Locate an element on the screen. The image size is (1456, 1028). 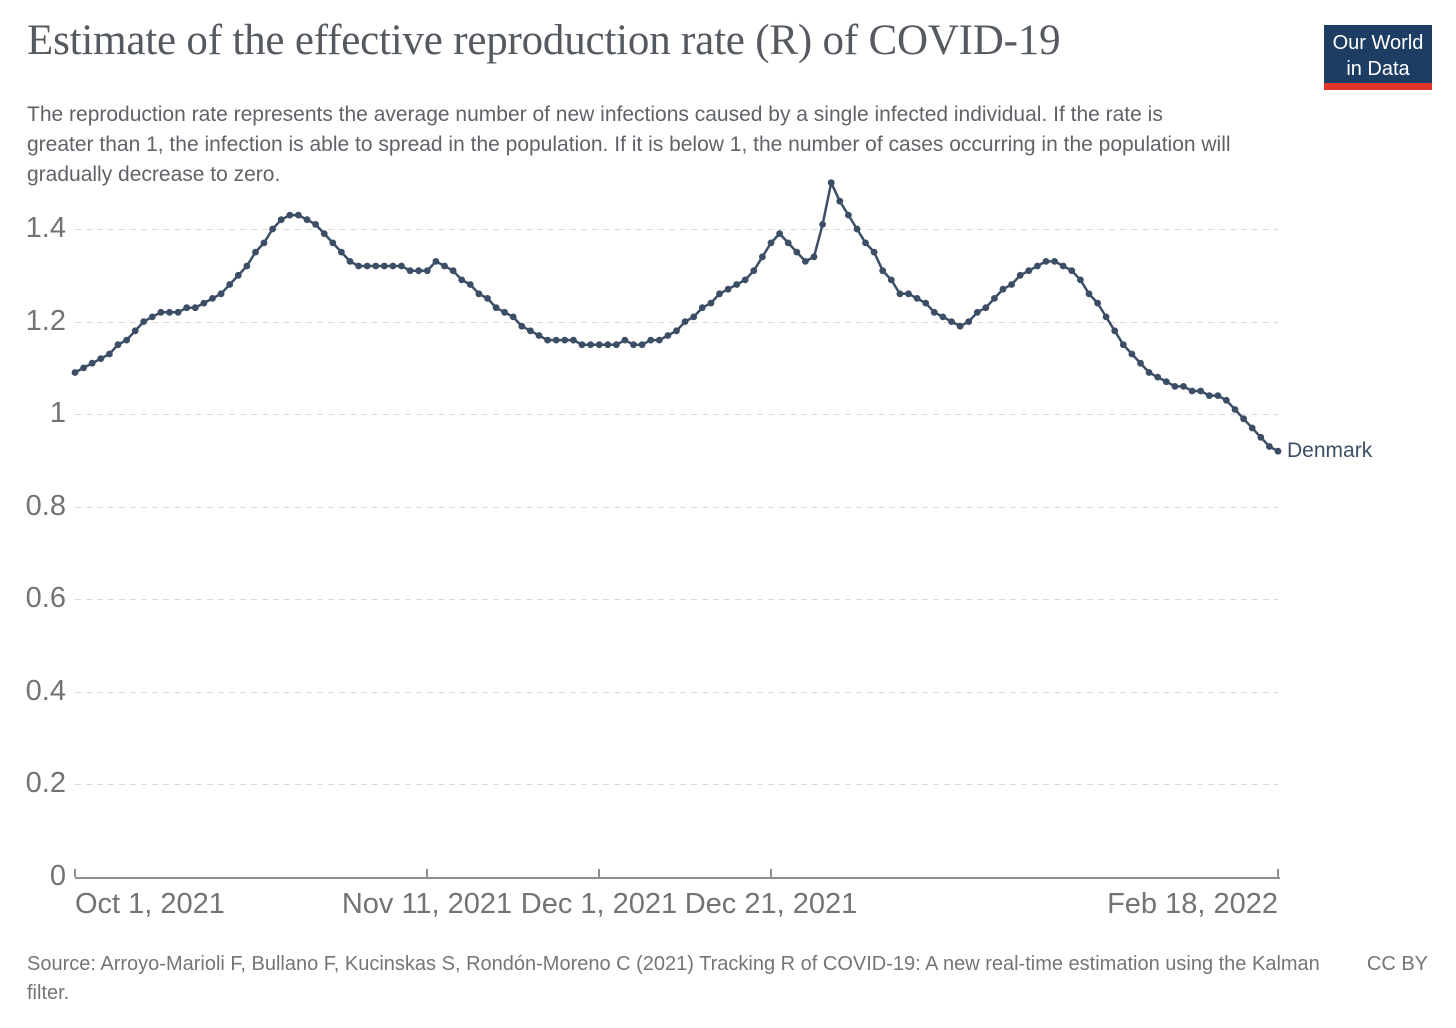
y-axis-tick-label: 0 is located at coordinates (57, 876).